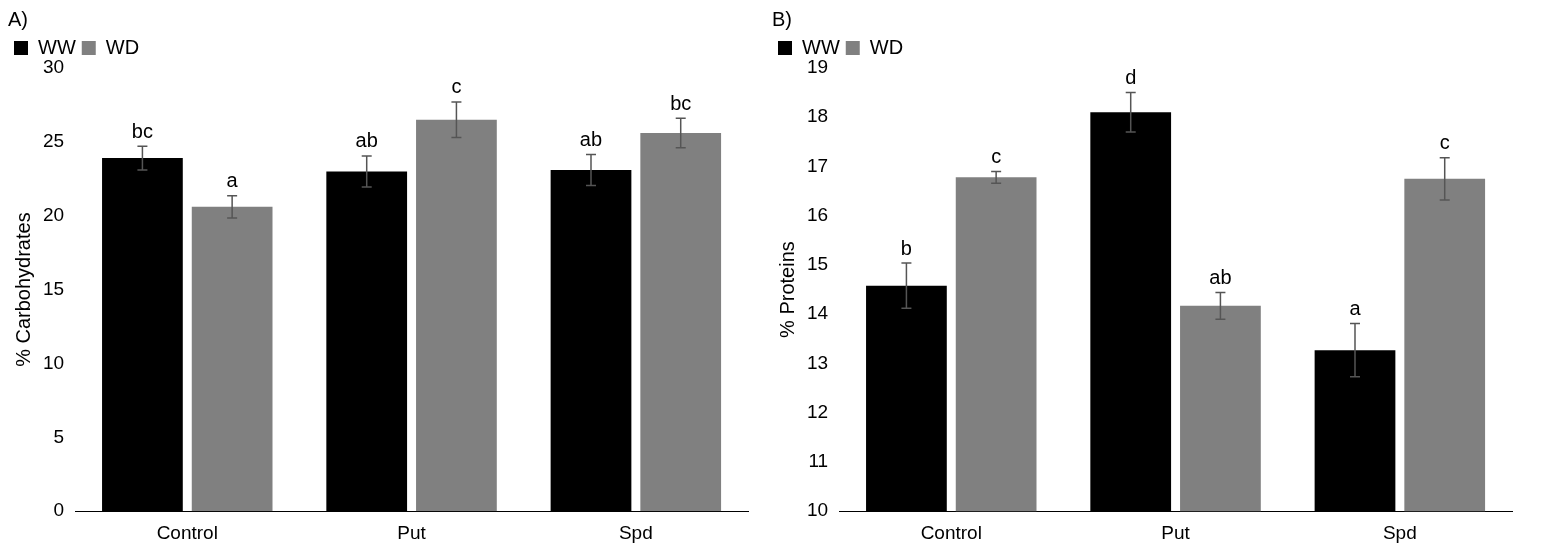 The height and width of the screenshot is (558, 1542). What do you see at coordinates (817, 67) in the screenshot?
I see `y-tick-label: 19` at bounding box center [817, 67].